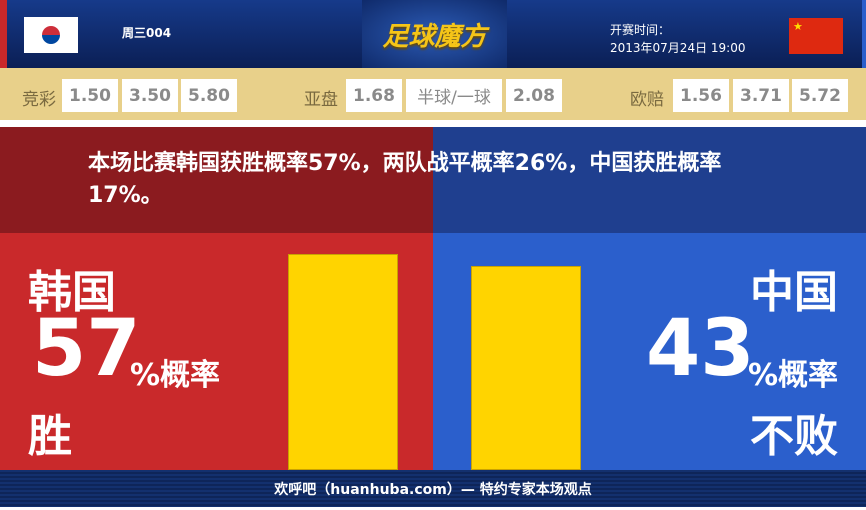 The image size is (866, 510). Describe the element at coordinates (72, 292) in the screenshot. I see `home-team: 韩国` at that location.